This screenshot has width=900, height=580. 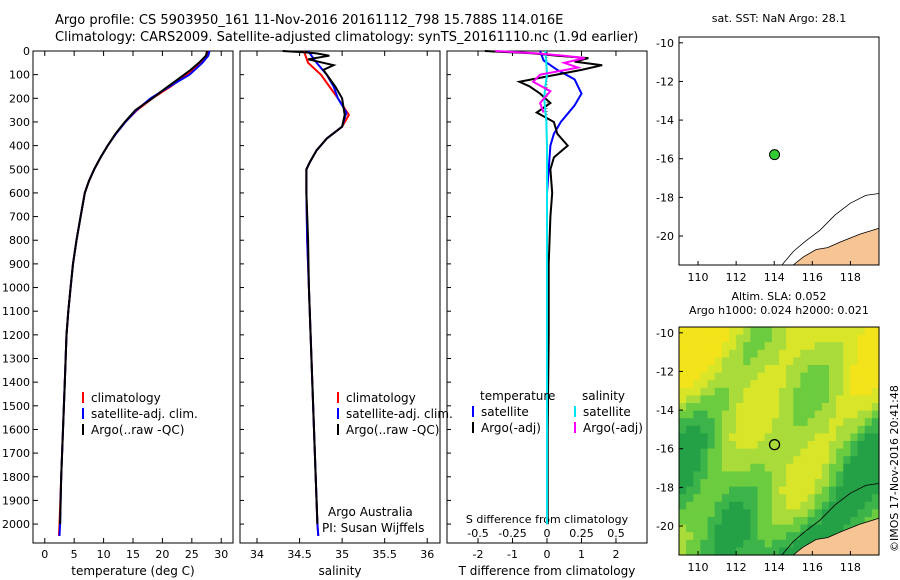 What do you see at coordinates (779, 151) in the screenshot?
I see `sst-map-bg` at bounding box center [779, 151].